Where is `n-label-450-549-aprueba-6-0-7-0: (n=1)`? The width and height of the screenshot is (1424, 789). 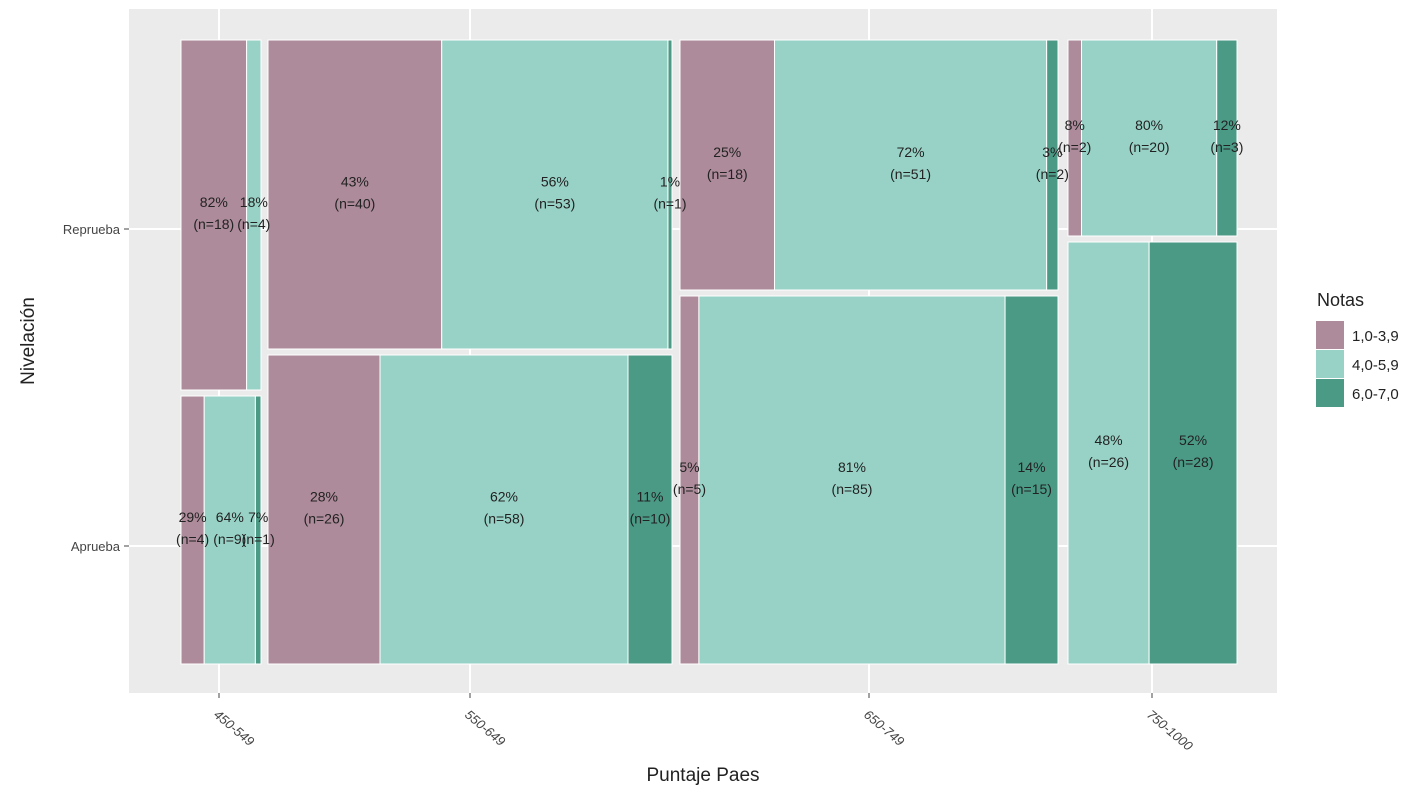
n-label-450-549-aprueba-6-0-7-0: (n=1) is located at coordinates (258, 539).